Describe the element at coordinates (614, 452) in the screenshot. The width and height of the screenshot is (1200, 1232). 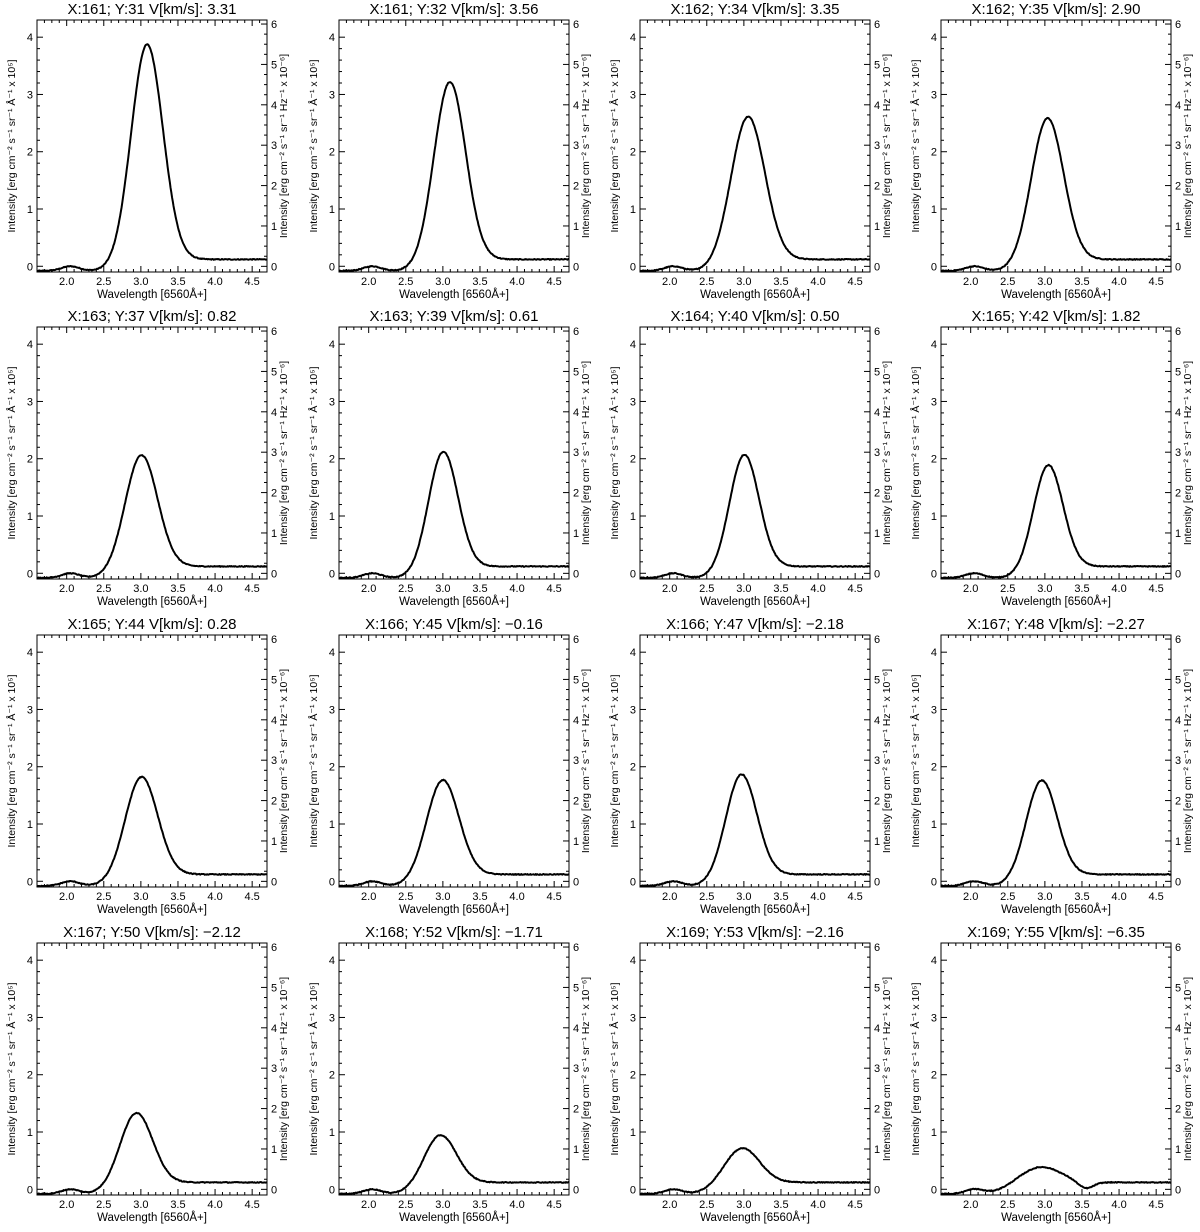
I see `y-axis-label-left: Intensity [erg cm⁻² s⁻¹ sr⁻¹ Å⁻¹ x 10⁵]` at that location.